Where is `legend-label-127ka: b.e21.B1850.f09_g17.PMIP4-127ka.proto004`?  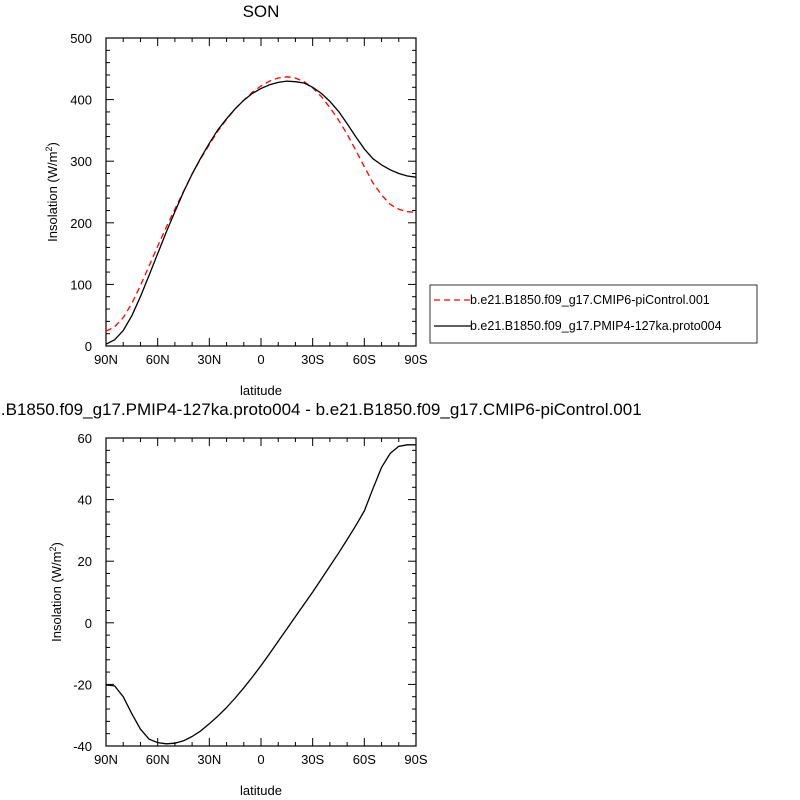
legend-label-127ka: b.e21.B1850.f09_g17.PMIP4-127ka.proto004 is located at coordinates (596, 326).